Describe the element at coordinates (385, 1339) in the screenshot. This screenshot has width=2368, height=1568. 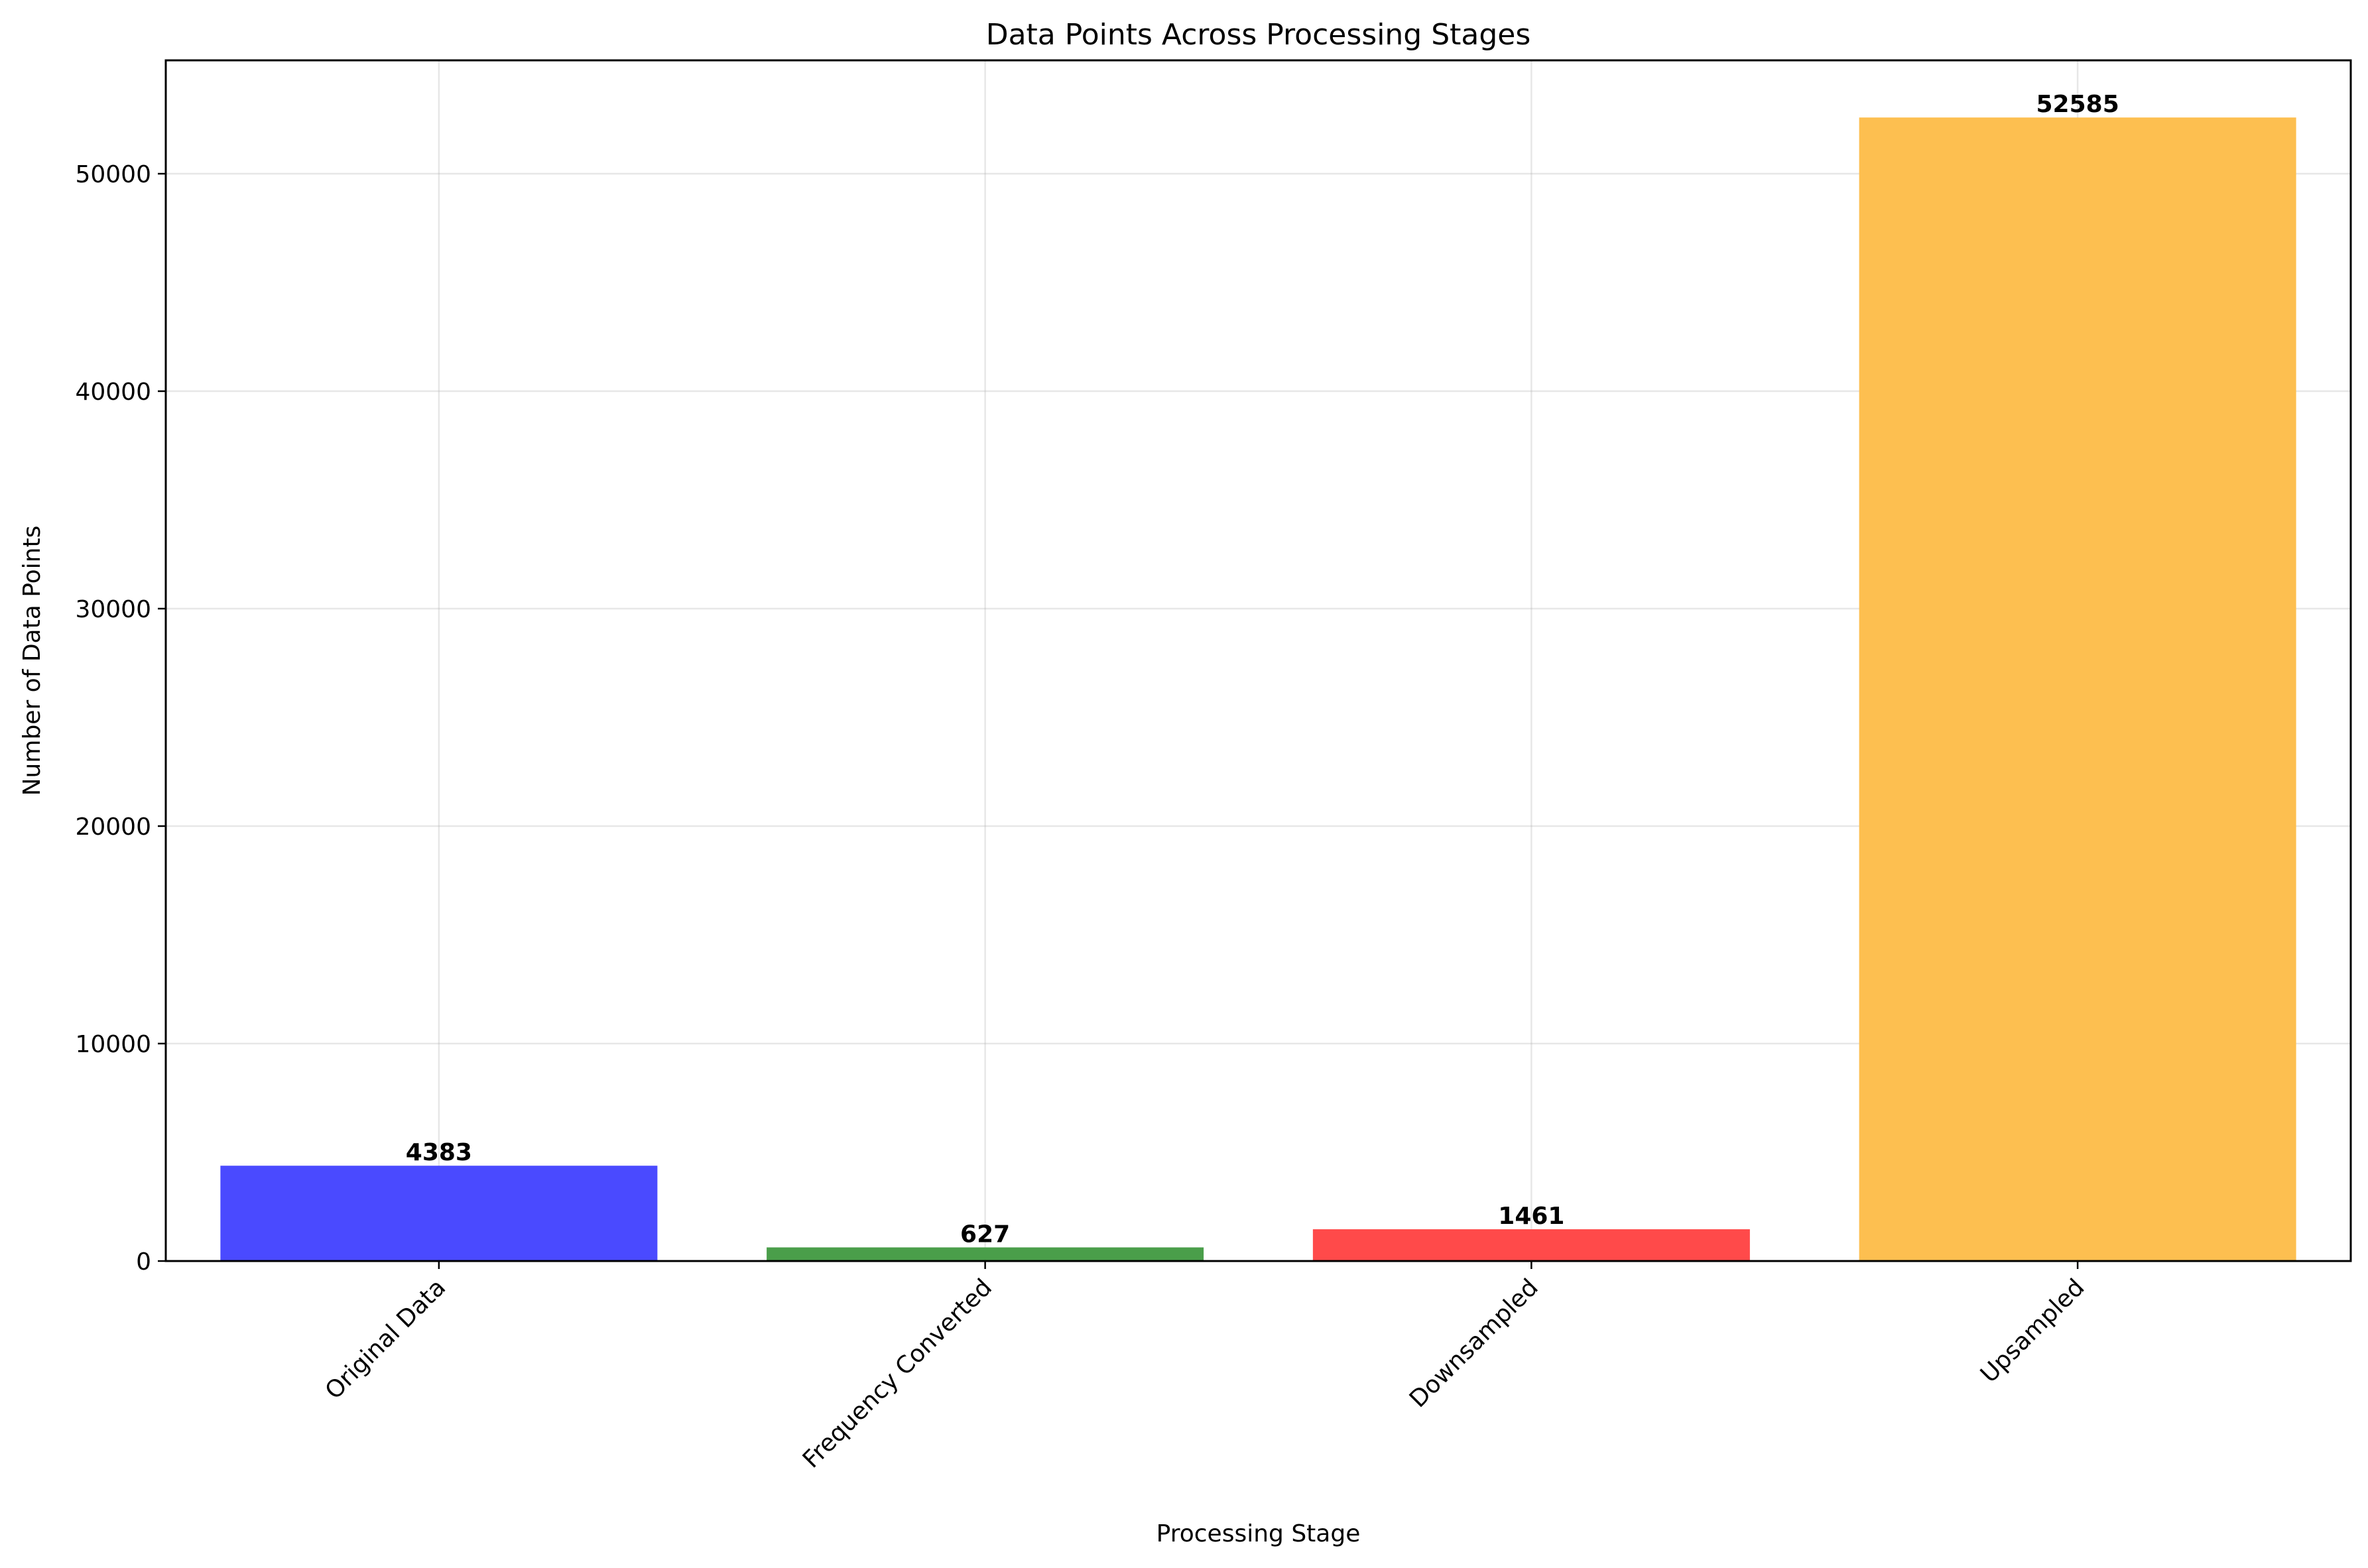
I see `x-tick-label: Original Data` at that location.